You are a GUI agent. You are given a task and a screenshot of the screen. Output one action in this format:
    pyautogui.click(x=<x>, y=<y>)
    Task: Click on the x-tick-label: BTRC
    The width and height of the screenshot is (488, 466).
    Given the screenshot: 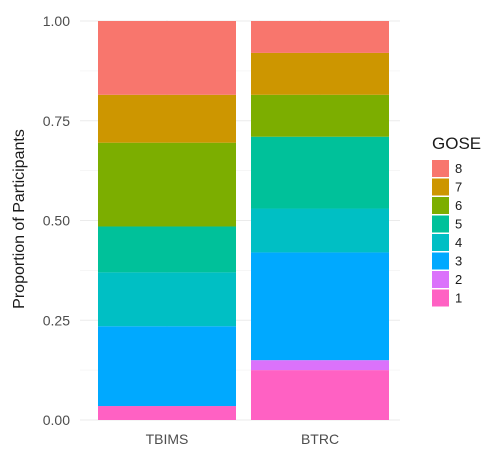 What is the action you would take?
    pyautogui.click(x=320, y=439)
    